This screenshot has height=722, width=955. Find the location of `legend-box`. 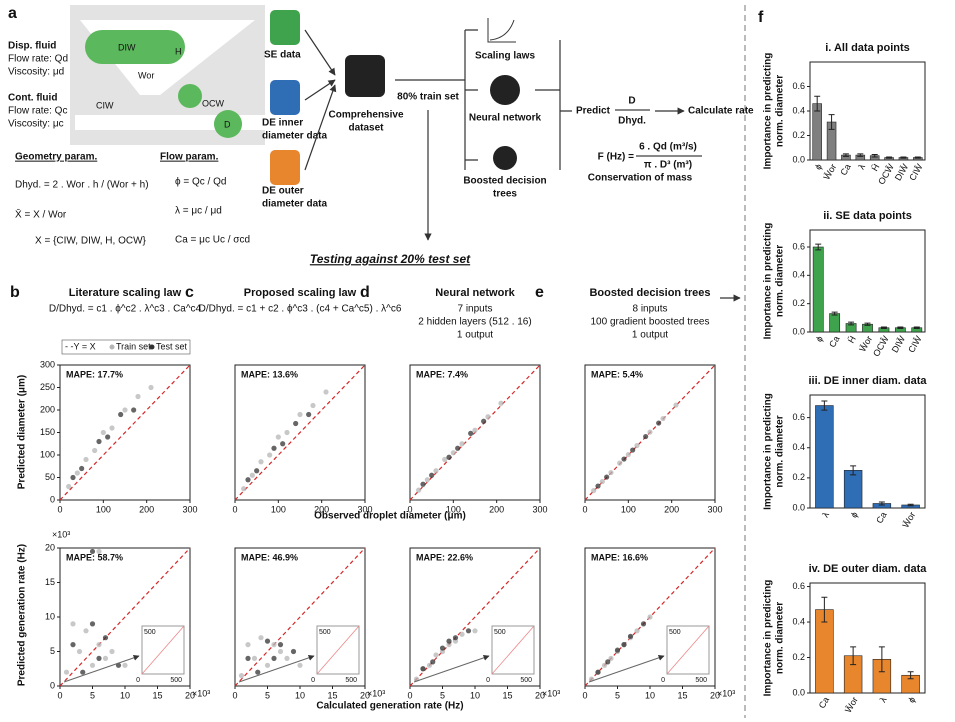

legend-box is located at coordinates (126, 347).